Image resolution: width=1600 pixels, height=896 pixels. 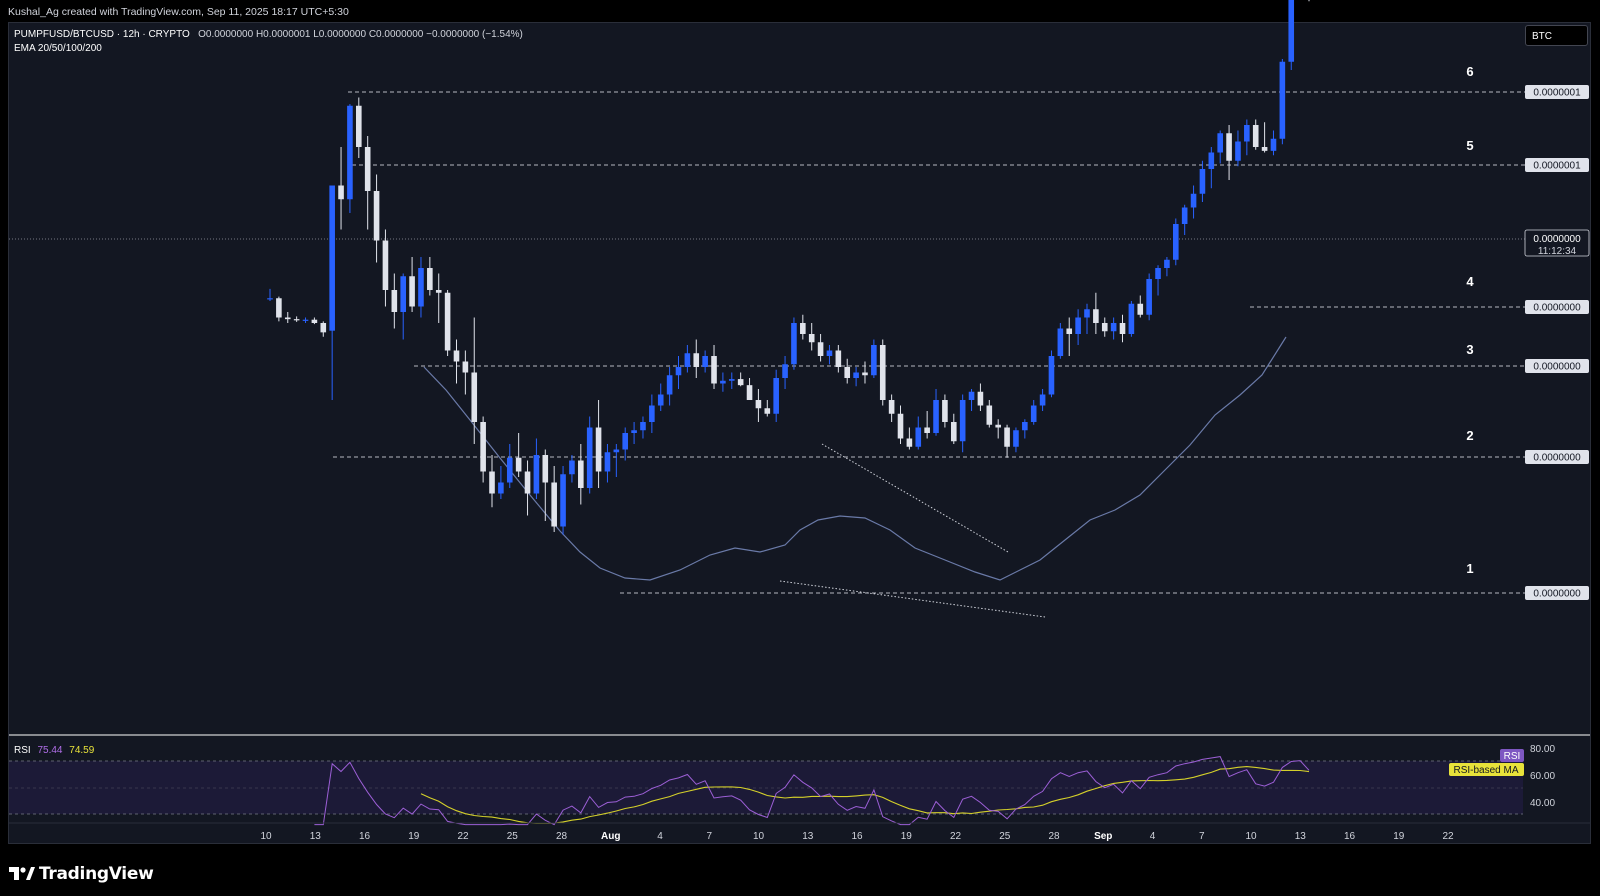 What do you see at coordinates (81, 874) in the screenshot?
I see `tradingview-logo: TradingView` at bounding box center [81, 874].